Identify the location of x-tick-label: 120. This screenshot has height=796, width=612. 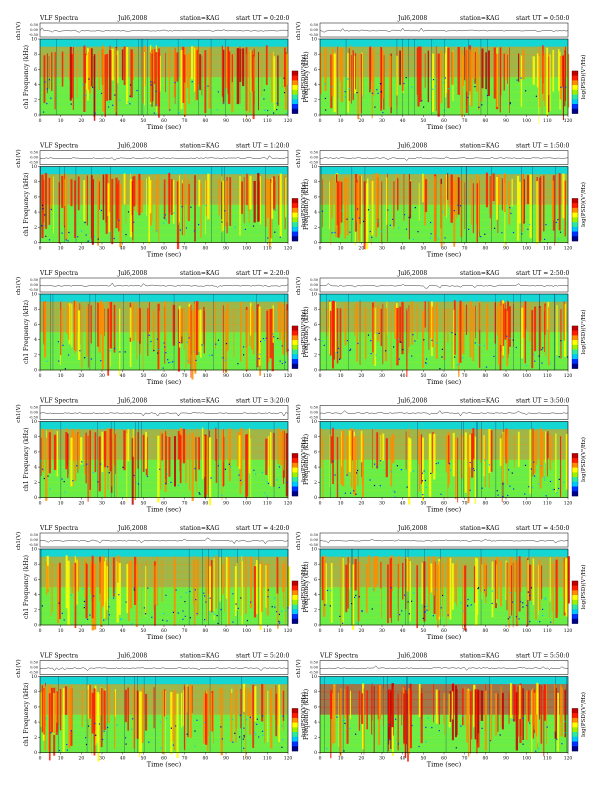
(288, 249).